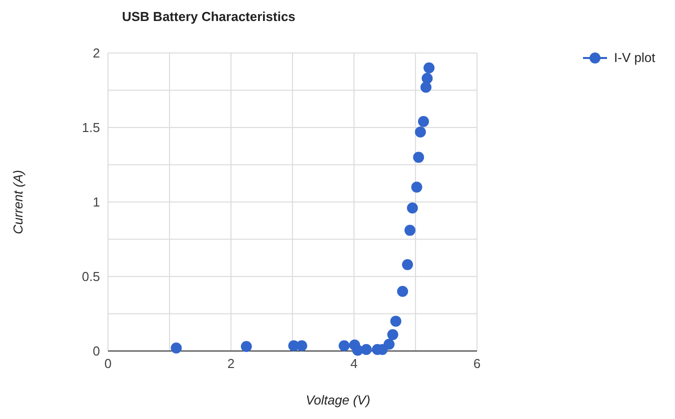  What do you see at coordinates (96, 202) in the screenshot?
I see `y-tick-label: 1` at bounding box center [96, 202].